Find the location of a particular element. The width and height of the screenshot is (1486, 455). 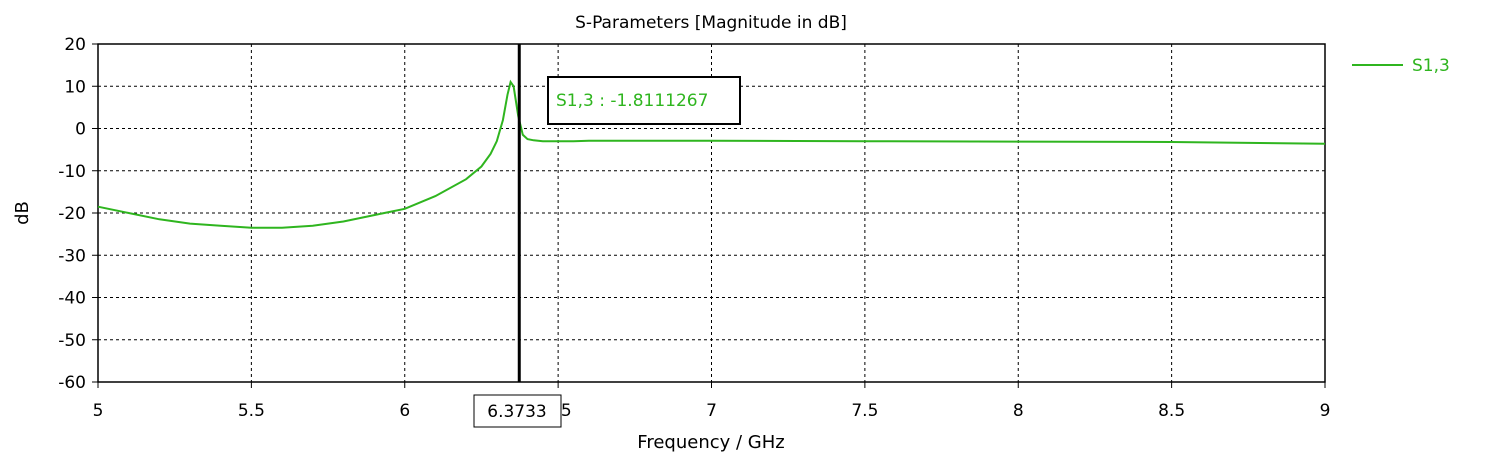

y-tick-label: -30 is located at coordinates (72, 256).